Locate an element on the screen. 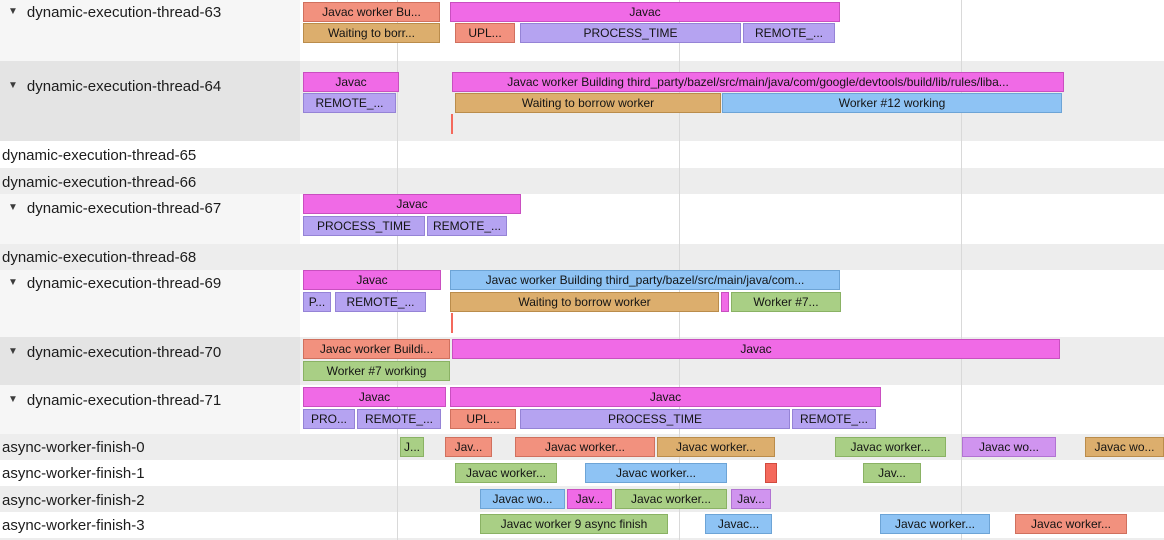 The height and width of the screenshot is (540, 1164). thread-label: ▼ dynamic-execution-thread-71 is located at coordinates (114, 400).